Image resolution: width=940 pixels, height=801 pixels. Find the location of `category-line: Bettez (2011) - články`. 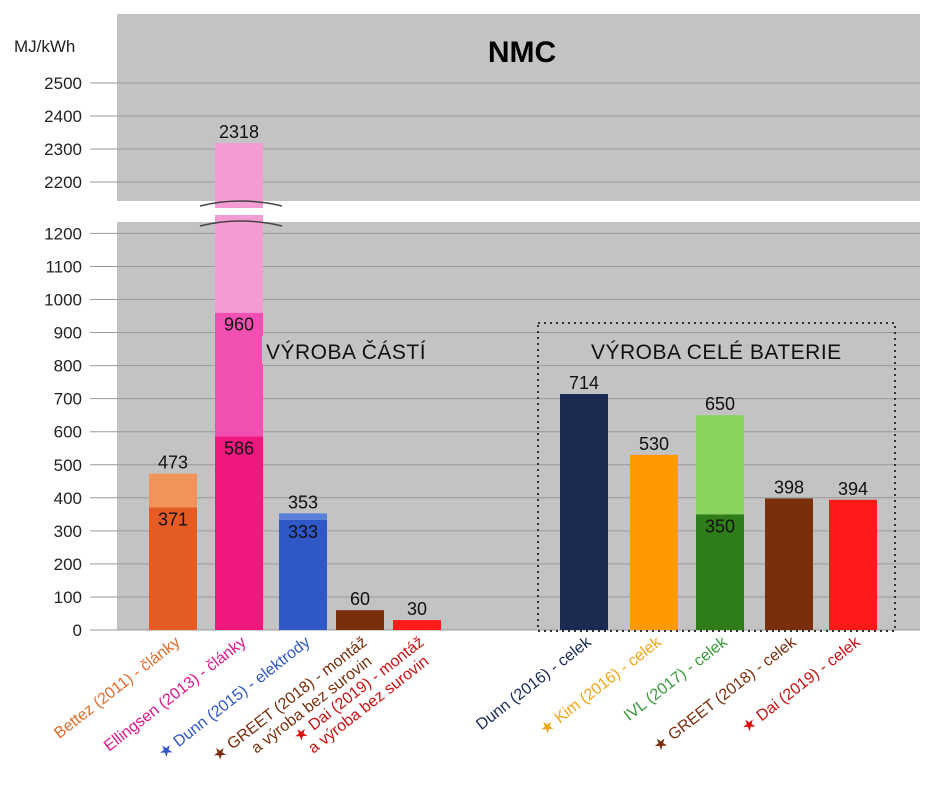

category-line: Bettez (2011) - články is located at coordinates (117, 688).